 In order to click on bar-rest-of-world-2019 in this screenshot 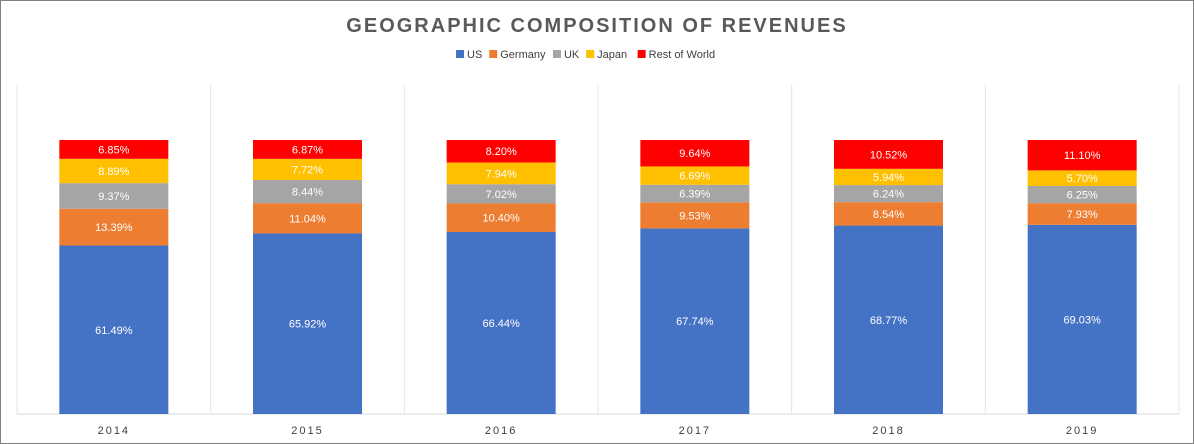, I will do `click(1082, 155)`.